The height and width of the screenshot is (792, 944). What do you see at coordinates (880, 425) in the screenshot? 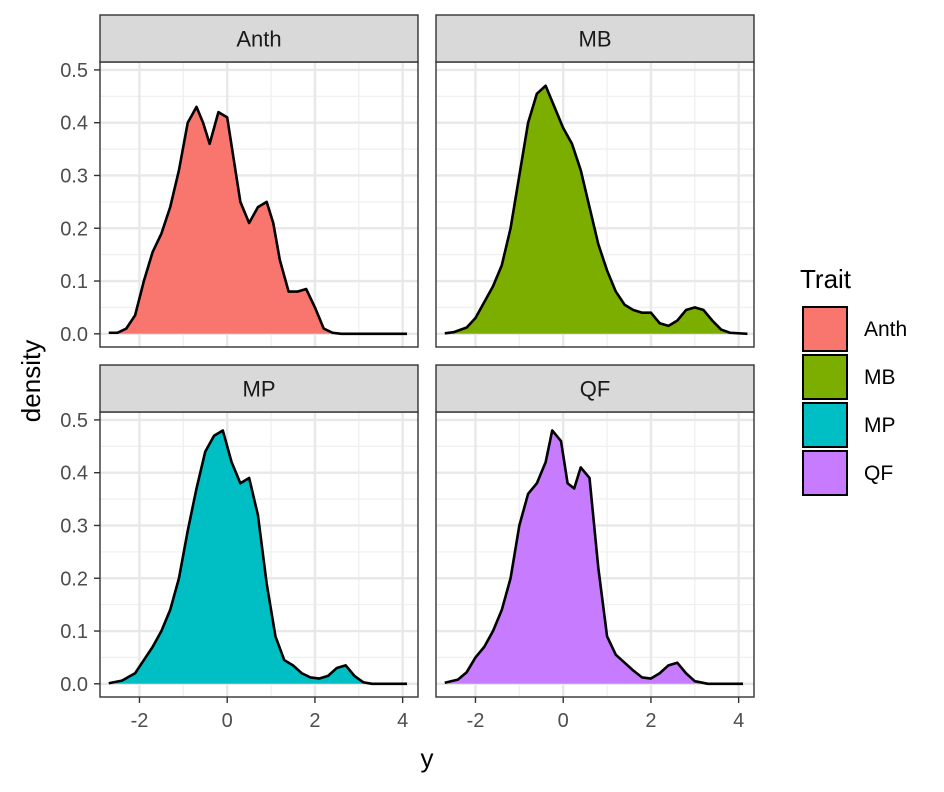
I see `legend-label-mp: MP` at bounding box center [880, 425].